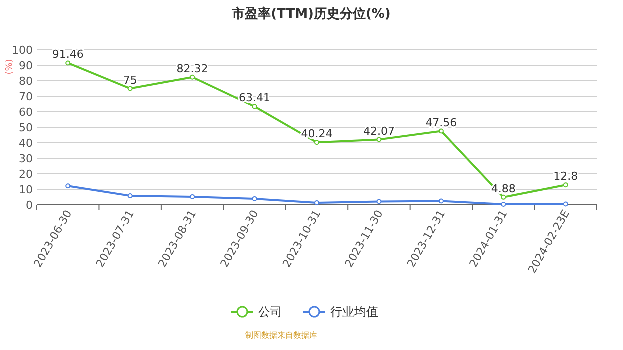  What do you see at coordinates (317, 134) in the screenshot?
I see `data-label: 40.24` at bounding box center [317, 134].